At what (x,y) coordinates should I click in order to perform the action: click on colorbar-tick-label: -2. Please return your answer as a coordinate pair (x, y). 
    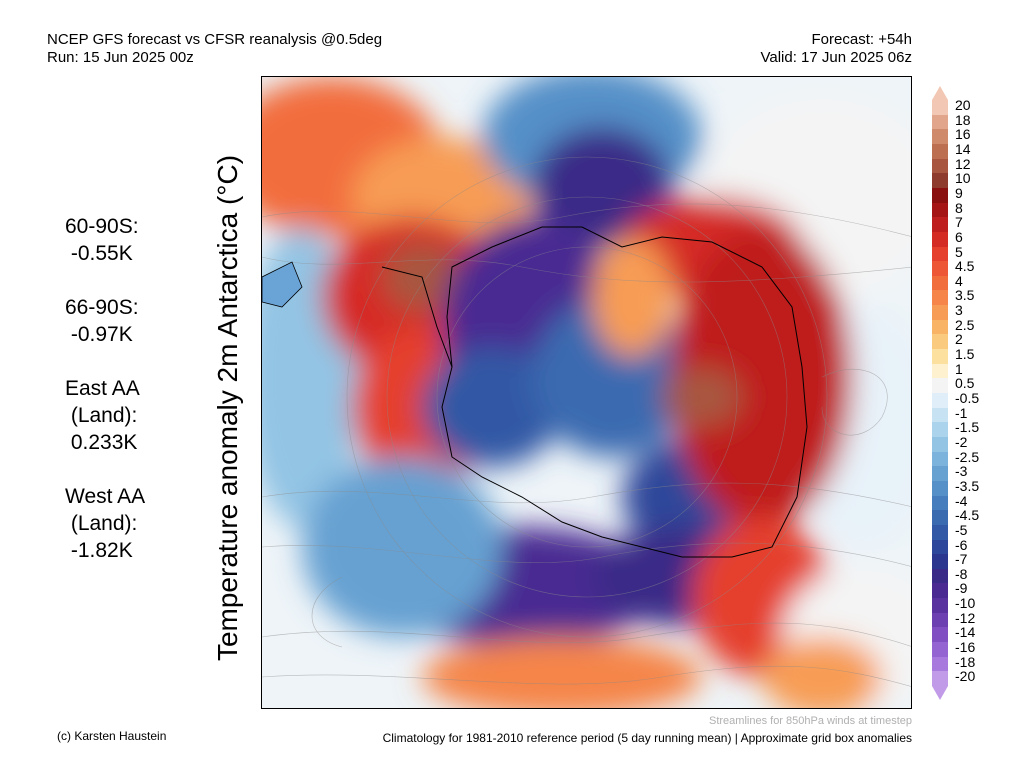
    Looking at the image, I should click on (961, 441).